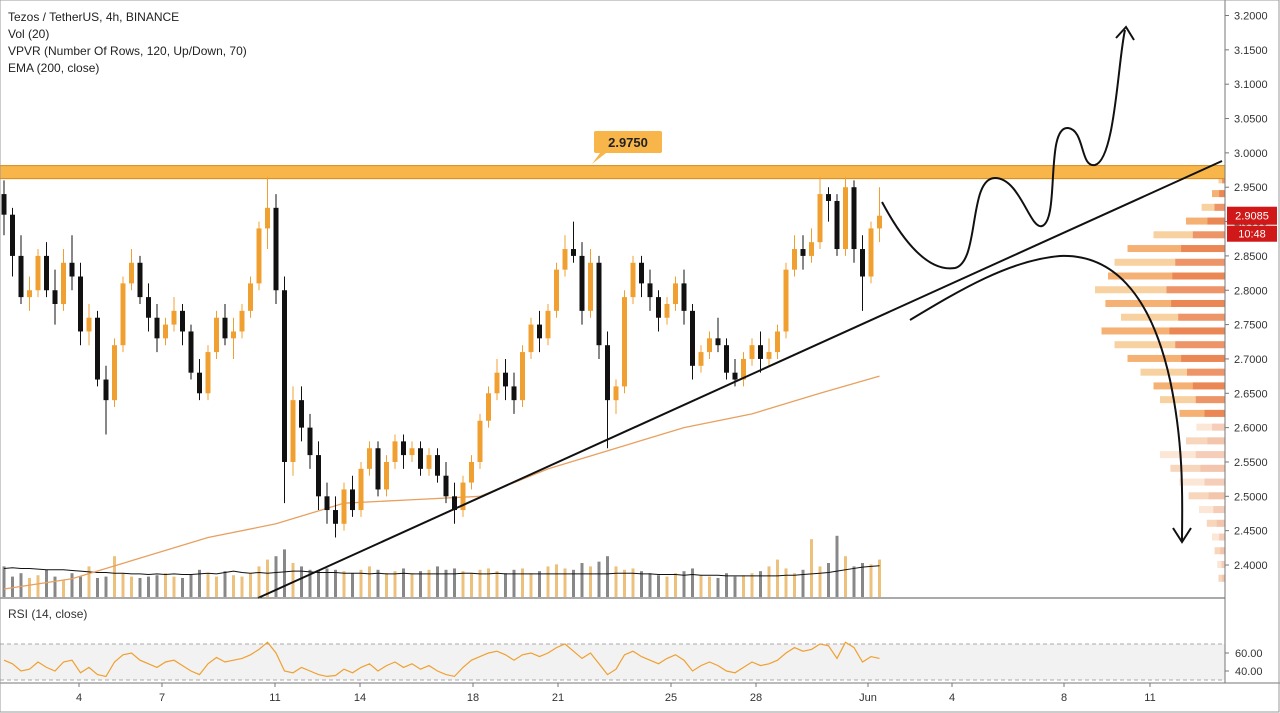  Describe the element at coordinates (1251, 257) in the screenshot. I see `price-tick-label: 2.8500` at that location.